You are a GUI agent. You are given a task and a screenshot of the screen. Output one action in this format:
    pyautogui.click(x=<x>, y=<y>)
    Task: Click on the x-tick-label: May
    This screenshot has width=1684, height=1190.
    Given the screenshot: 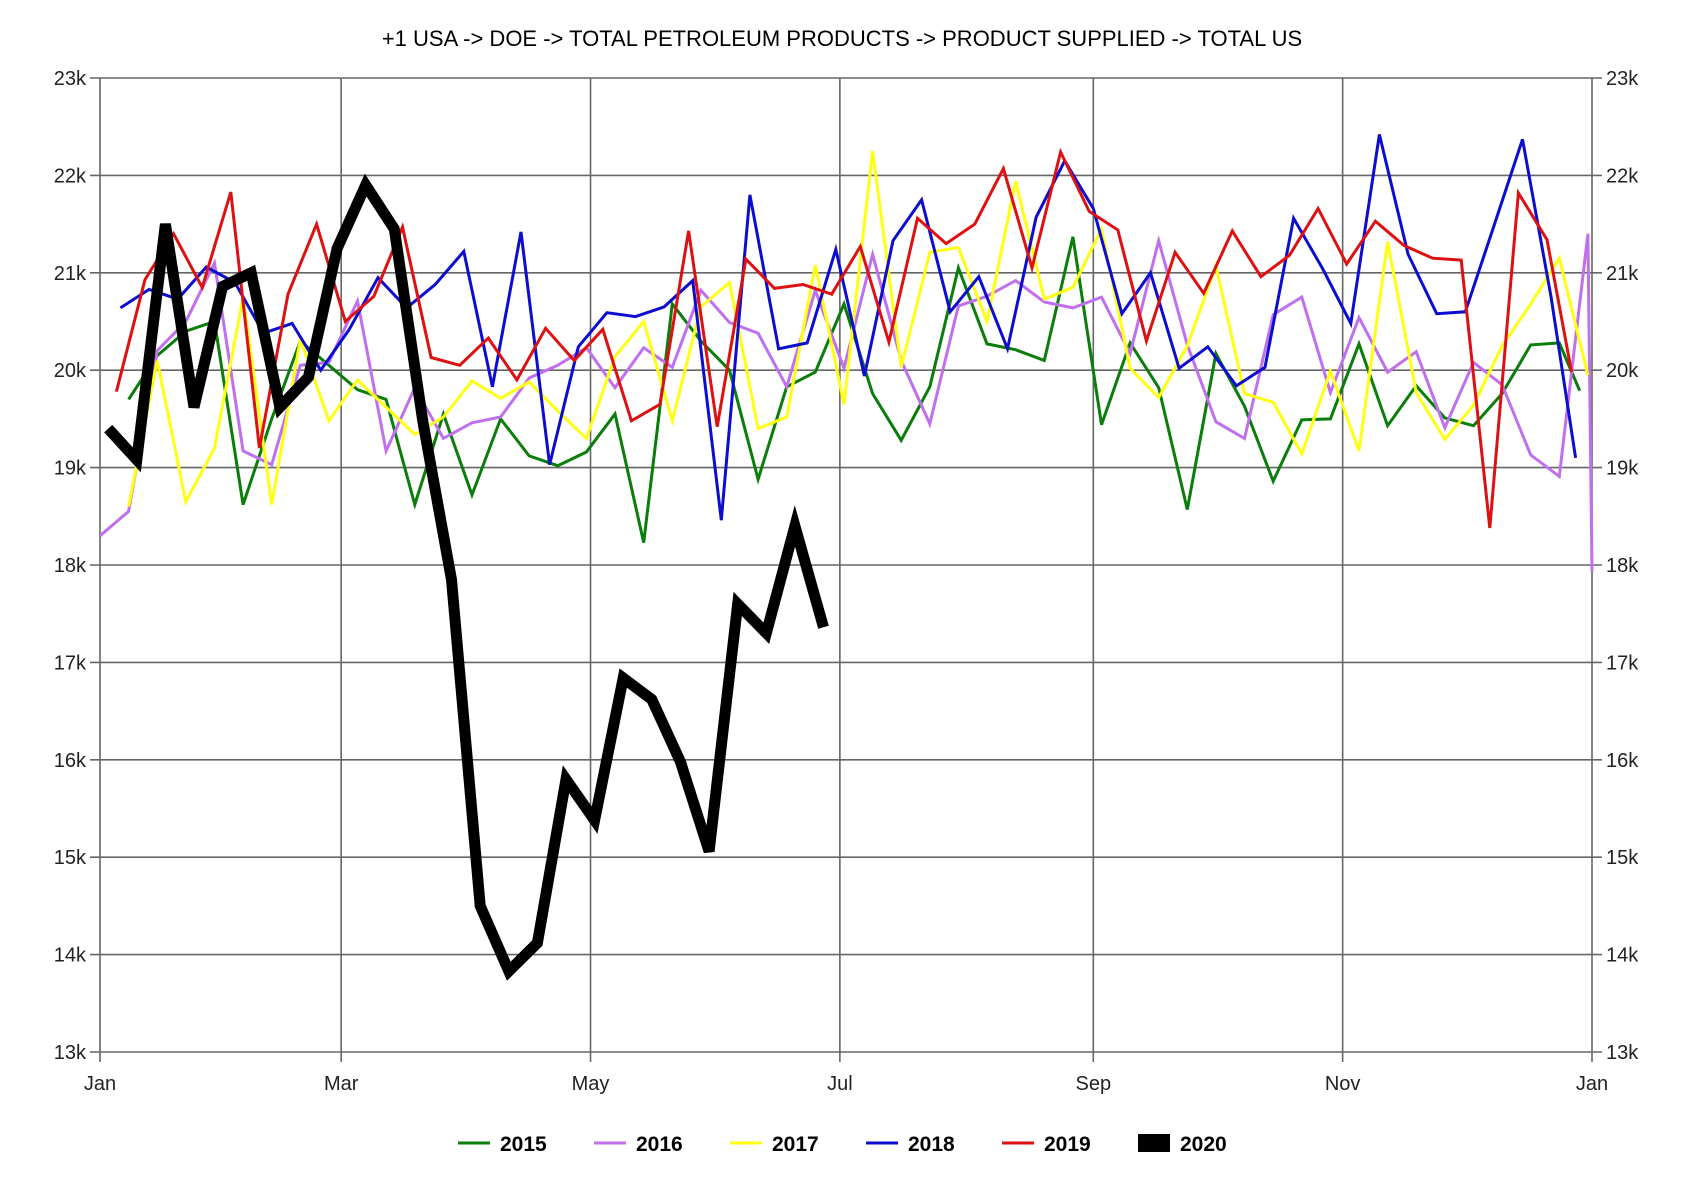 What is the action you would take?
    pyautogui.click(x=591, y=1084)
    